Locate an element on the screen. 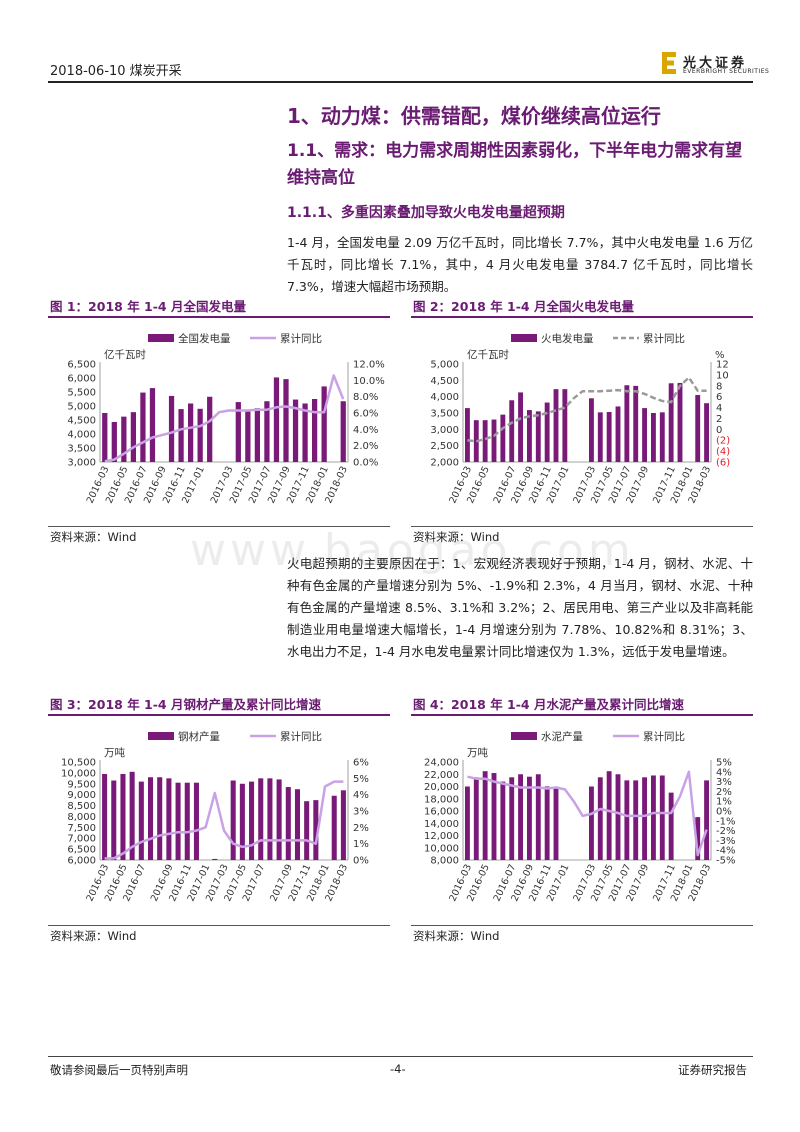 The image size is (800, 1132). y2-tick-label: -5% is located at coordinates (725, 861).